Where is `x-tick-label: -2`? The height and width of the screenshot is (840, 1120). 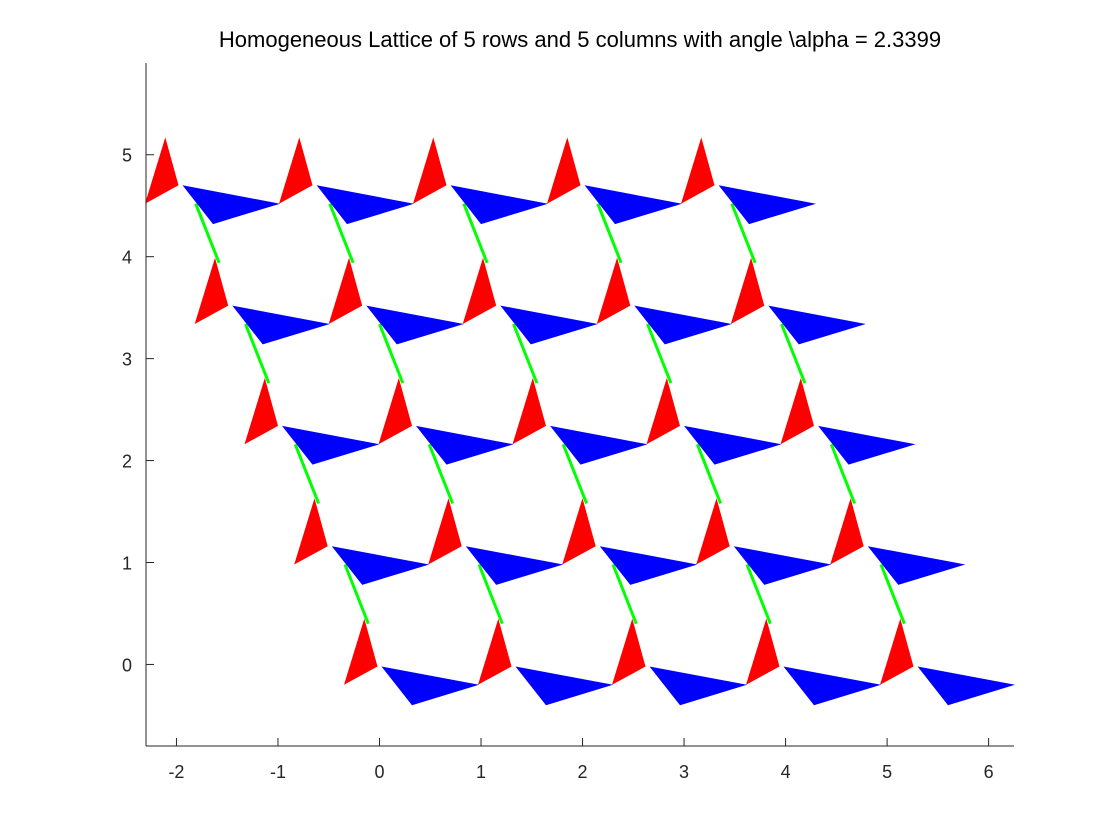 x-tick-label: -2 is located at coordinates (176, 772).